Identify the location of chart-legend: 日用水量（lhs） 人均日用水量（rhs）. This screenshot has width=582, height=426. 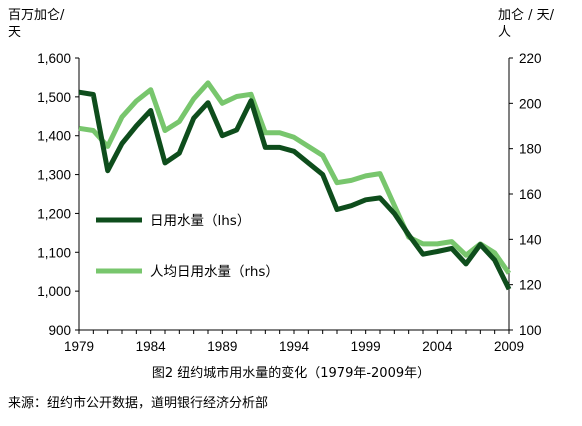
(187, 246).